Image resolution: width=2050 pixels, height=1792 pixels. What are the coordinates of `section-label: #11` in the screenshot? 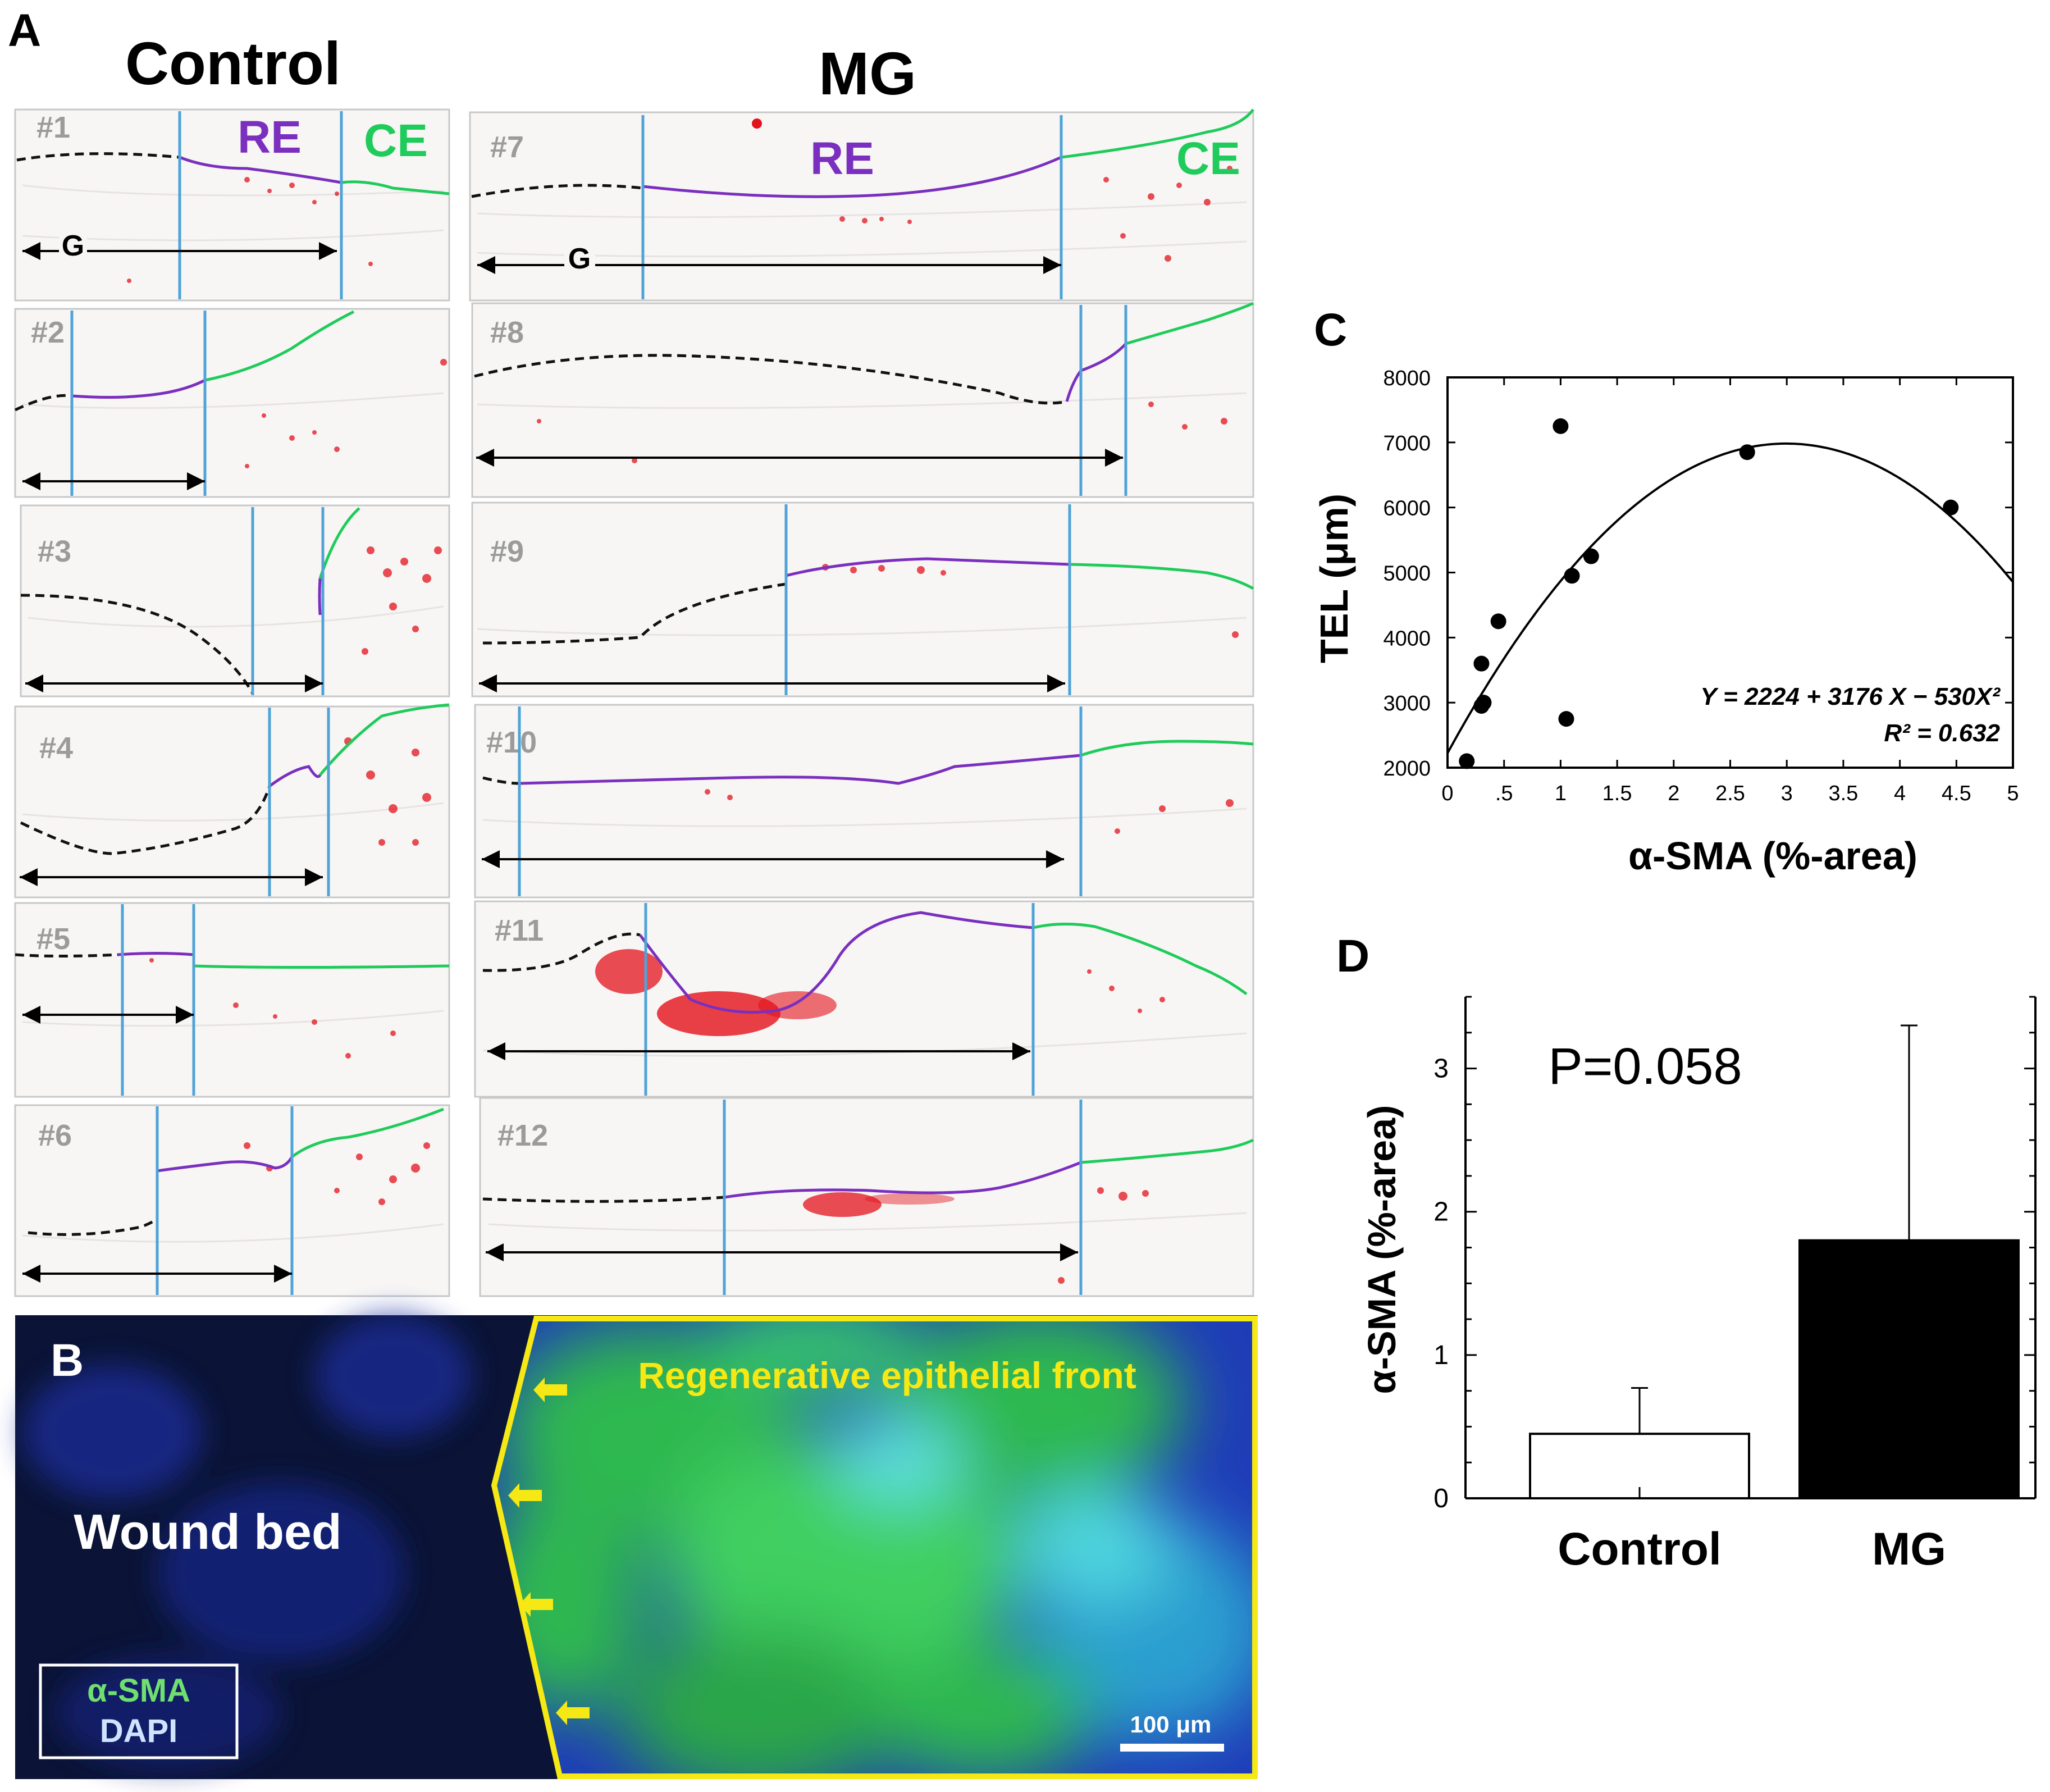 It's located at (519, 930).